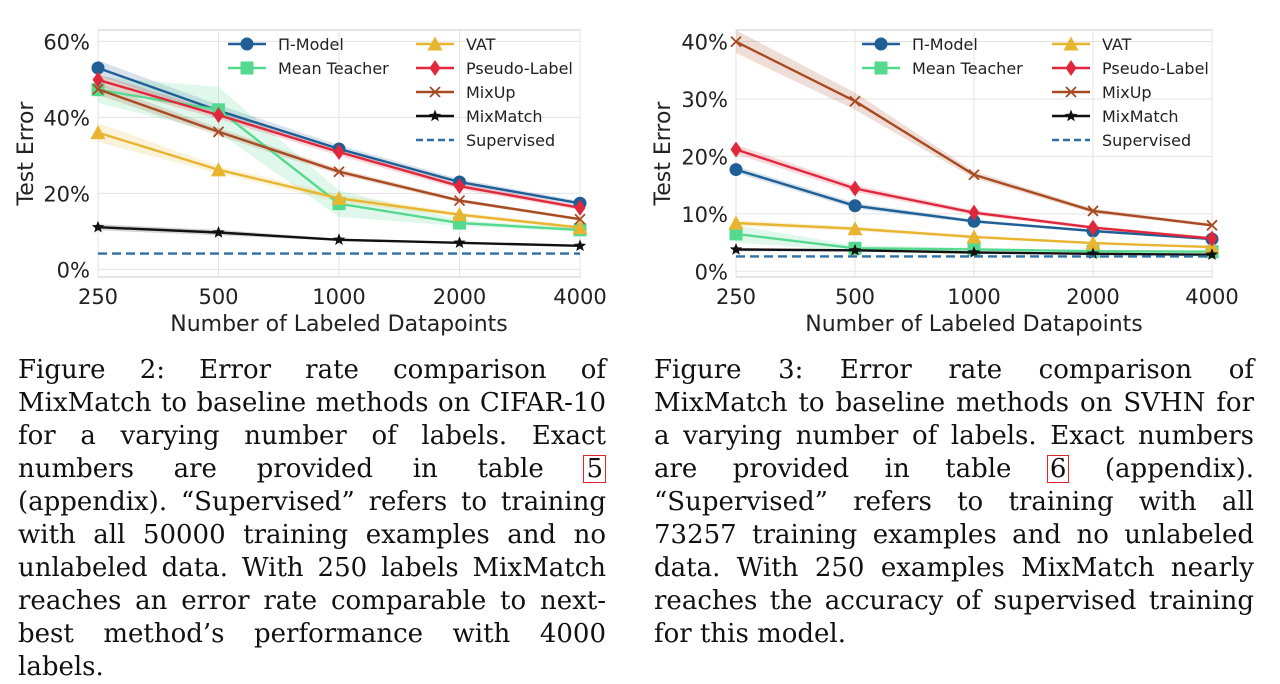  I want to click on mixup-series, so click(974, 133).